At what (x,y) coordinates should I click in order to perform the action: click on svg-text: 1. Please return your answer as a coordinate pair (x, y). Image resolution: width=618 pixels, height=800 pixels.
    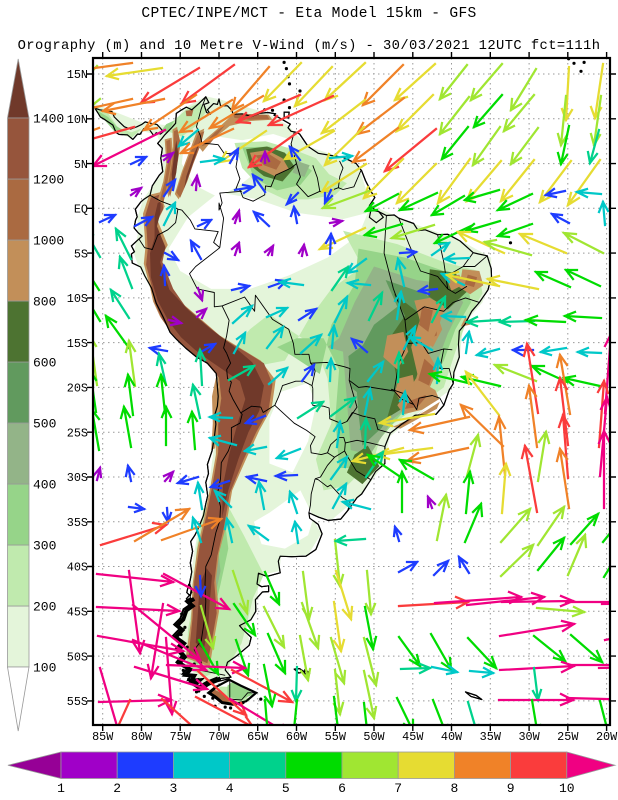
    Looking at the image, I should click on (61, 788).